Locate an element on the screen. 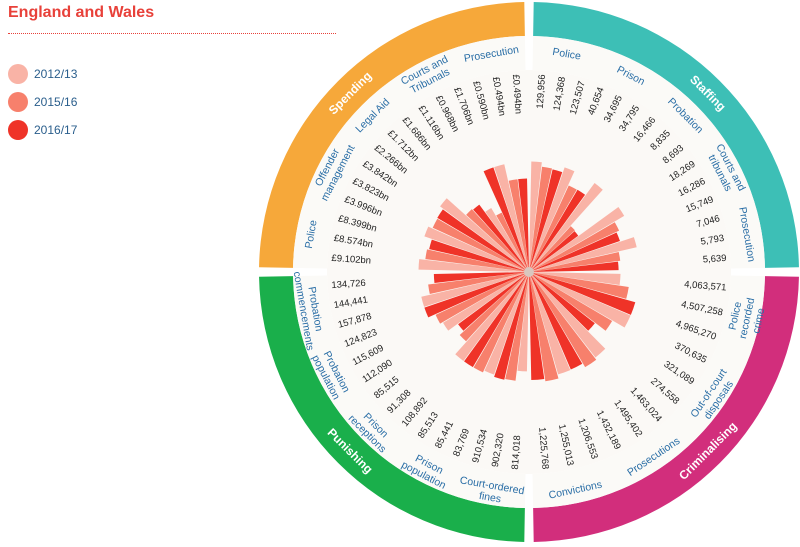 The width and height of the screenshot is (800, 547). legend-label: 2016/17 is located at coordinates (56, 130).